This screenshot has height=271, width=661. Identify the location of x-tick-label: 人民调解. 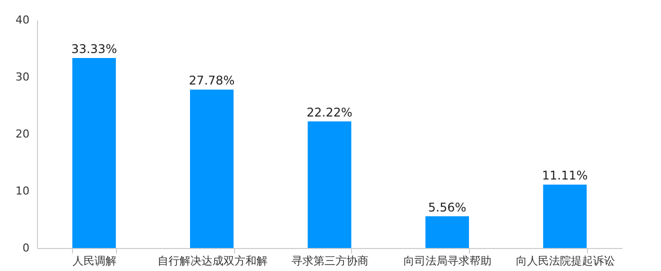
(94, 261).